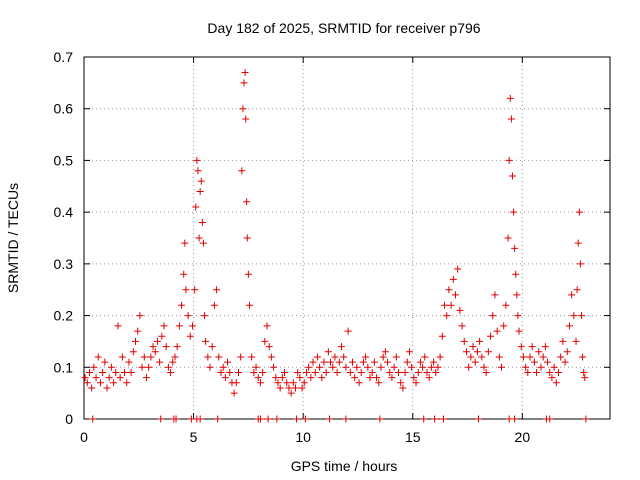 The height and width of the screenshot is (480, 640). What do you see at coordinates (413, 437) in the screenshot?
I see `x-tick-label: 15` at bounding box center [413, 437].